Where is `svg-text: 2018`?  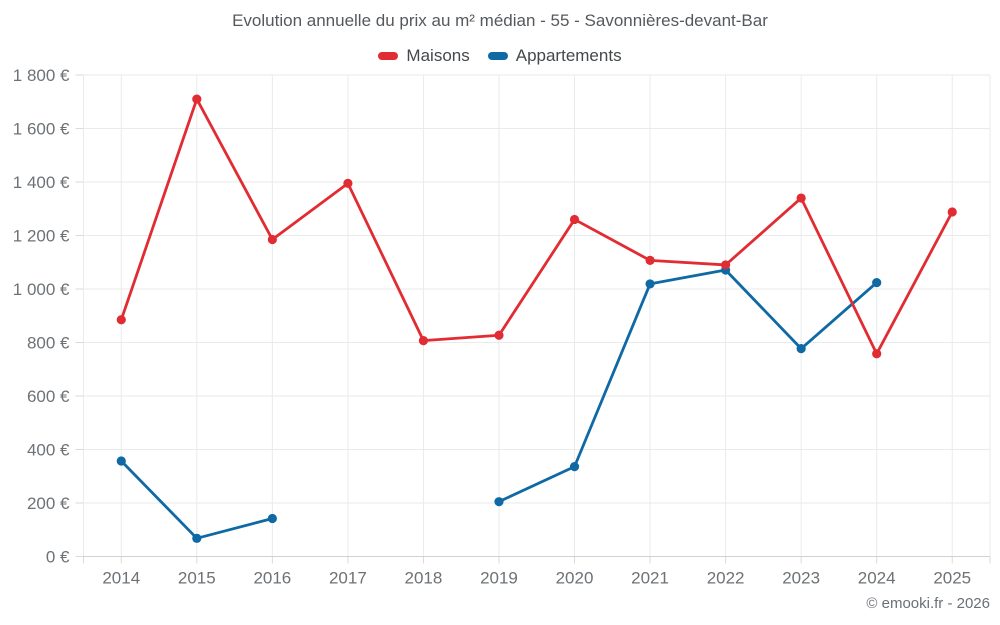
svg-text: 2018 is located at coordinates (424, 578).